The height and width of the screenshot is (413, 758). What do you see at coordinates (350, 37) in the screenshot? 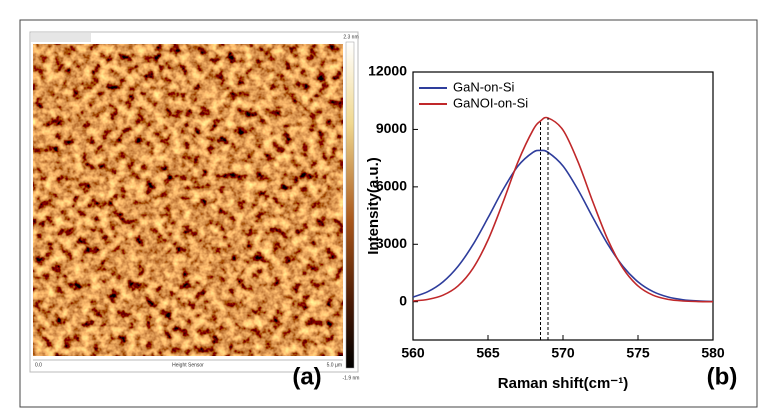
I see `afm-scale-max: 2.3 nm` at bounding box center [350, 37].